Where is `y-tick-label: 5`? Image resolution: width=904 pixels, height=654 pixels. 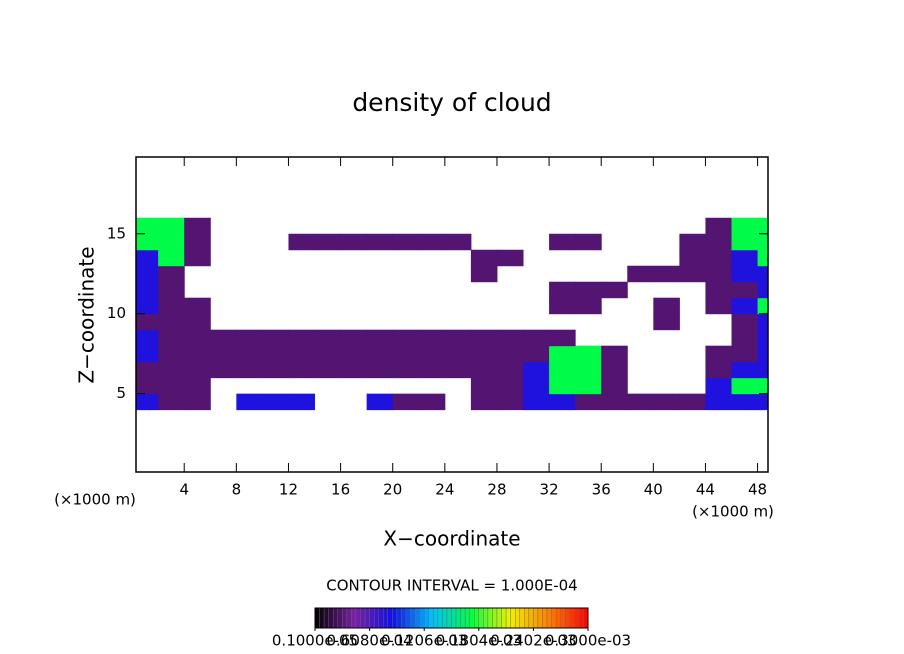 y-tick-label: 5 is located at coordinates (121, 393).